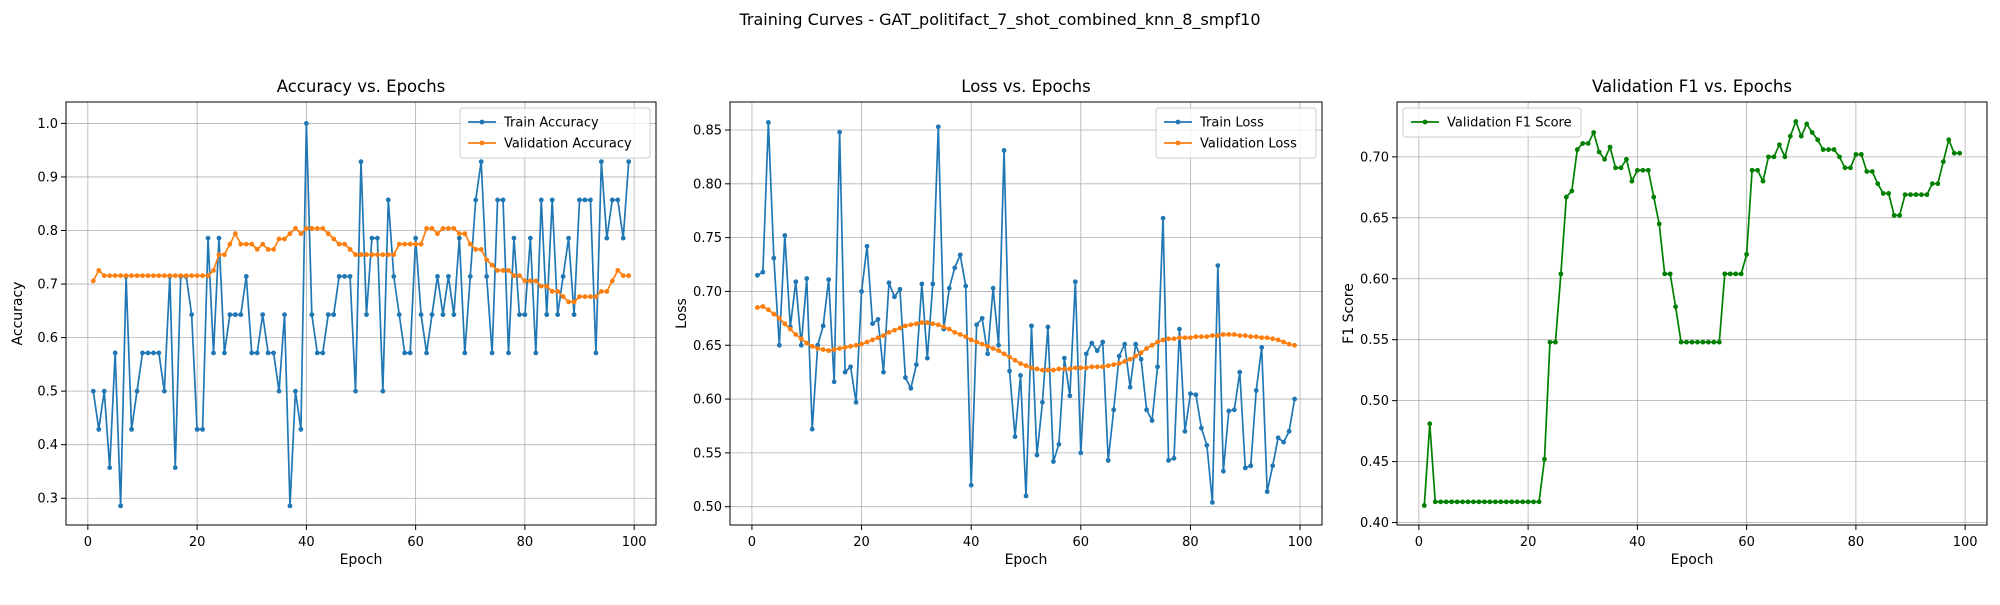 The height and width of the screenshot is (605, 2000). Describe the element at coordinates (47, 124) in the screenshot. I see `y-tick-label: 1.0` at that location.